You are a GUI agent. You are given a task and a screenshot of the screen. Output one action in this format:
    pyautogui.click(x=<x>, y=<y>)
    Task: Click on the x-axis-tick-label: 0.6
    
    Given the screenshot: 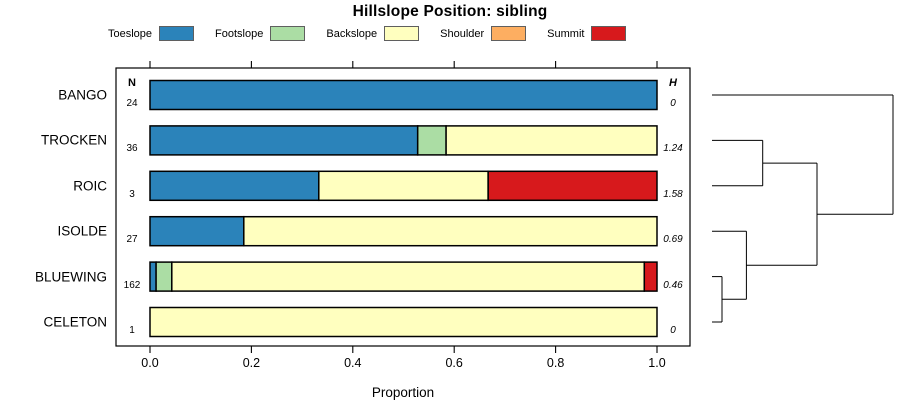 What is the action you would take?
    pyautogui.click(x=454, y=363)
    